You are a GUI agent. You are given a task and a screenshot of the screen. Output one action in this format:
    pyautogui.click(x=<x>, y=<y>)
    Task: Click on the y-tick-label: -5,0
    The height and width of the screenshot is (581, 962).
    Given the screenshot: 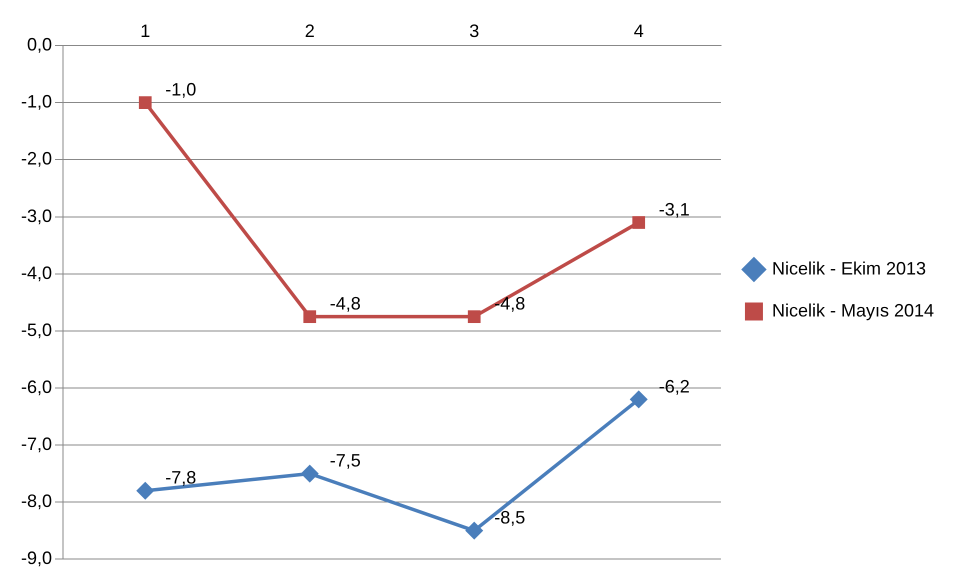 What is the action you would take?
    pyautogui.click(x=36, y=330)
    